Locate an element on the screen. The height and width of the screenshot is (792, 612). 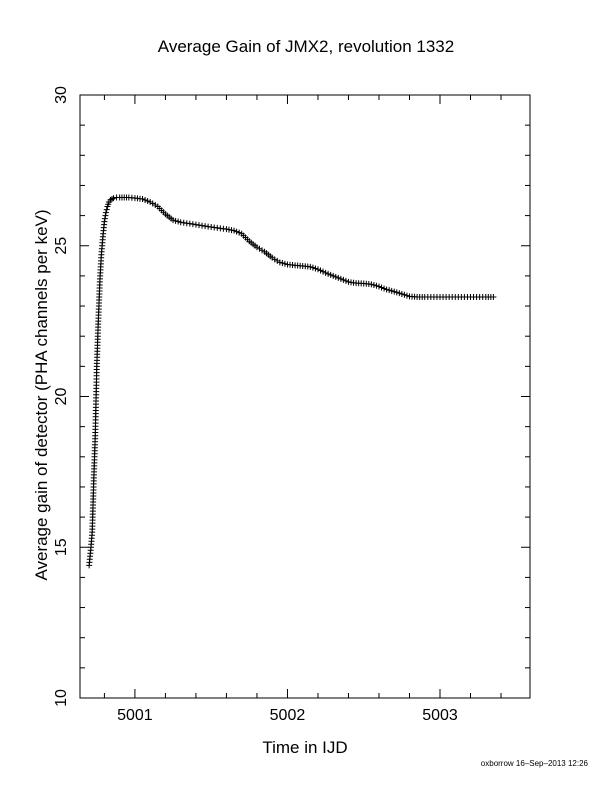
x-tick-label: 5001 is located at coordinates (135, 715).